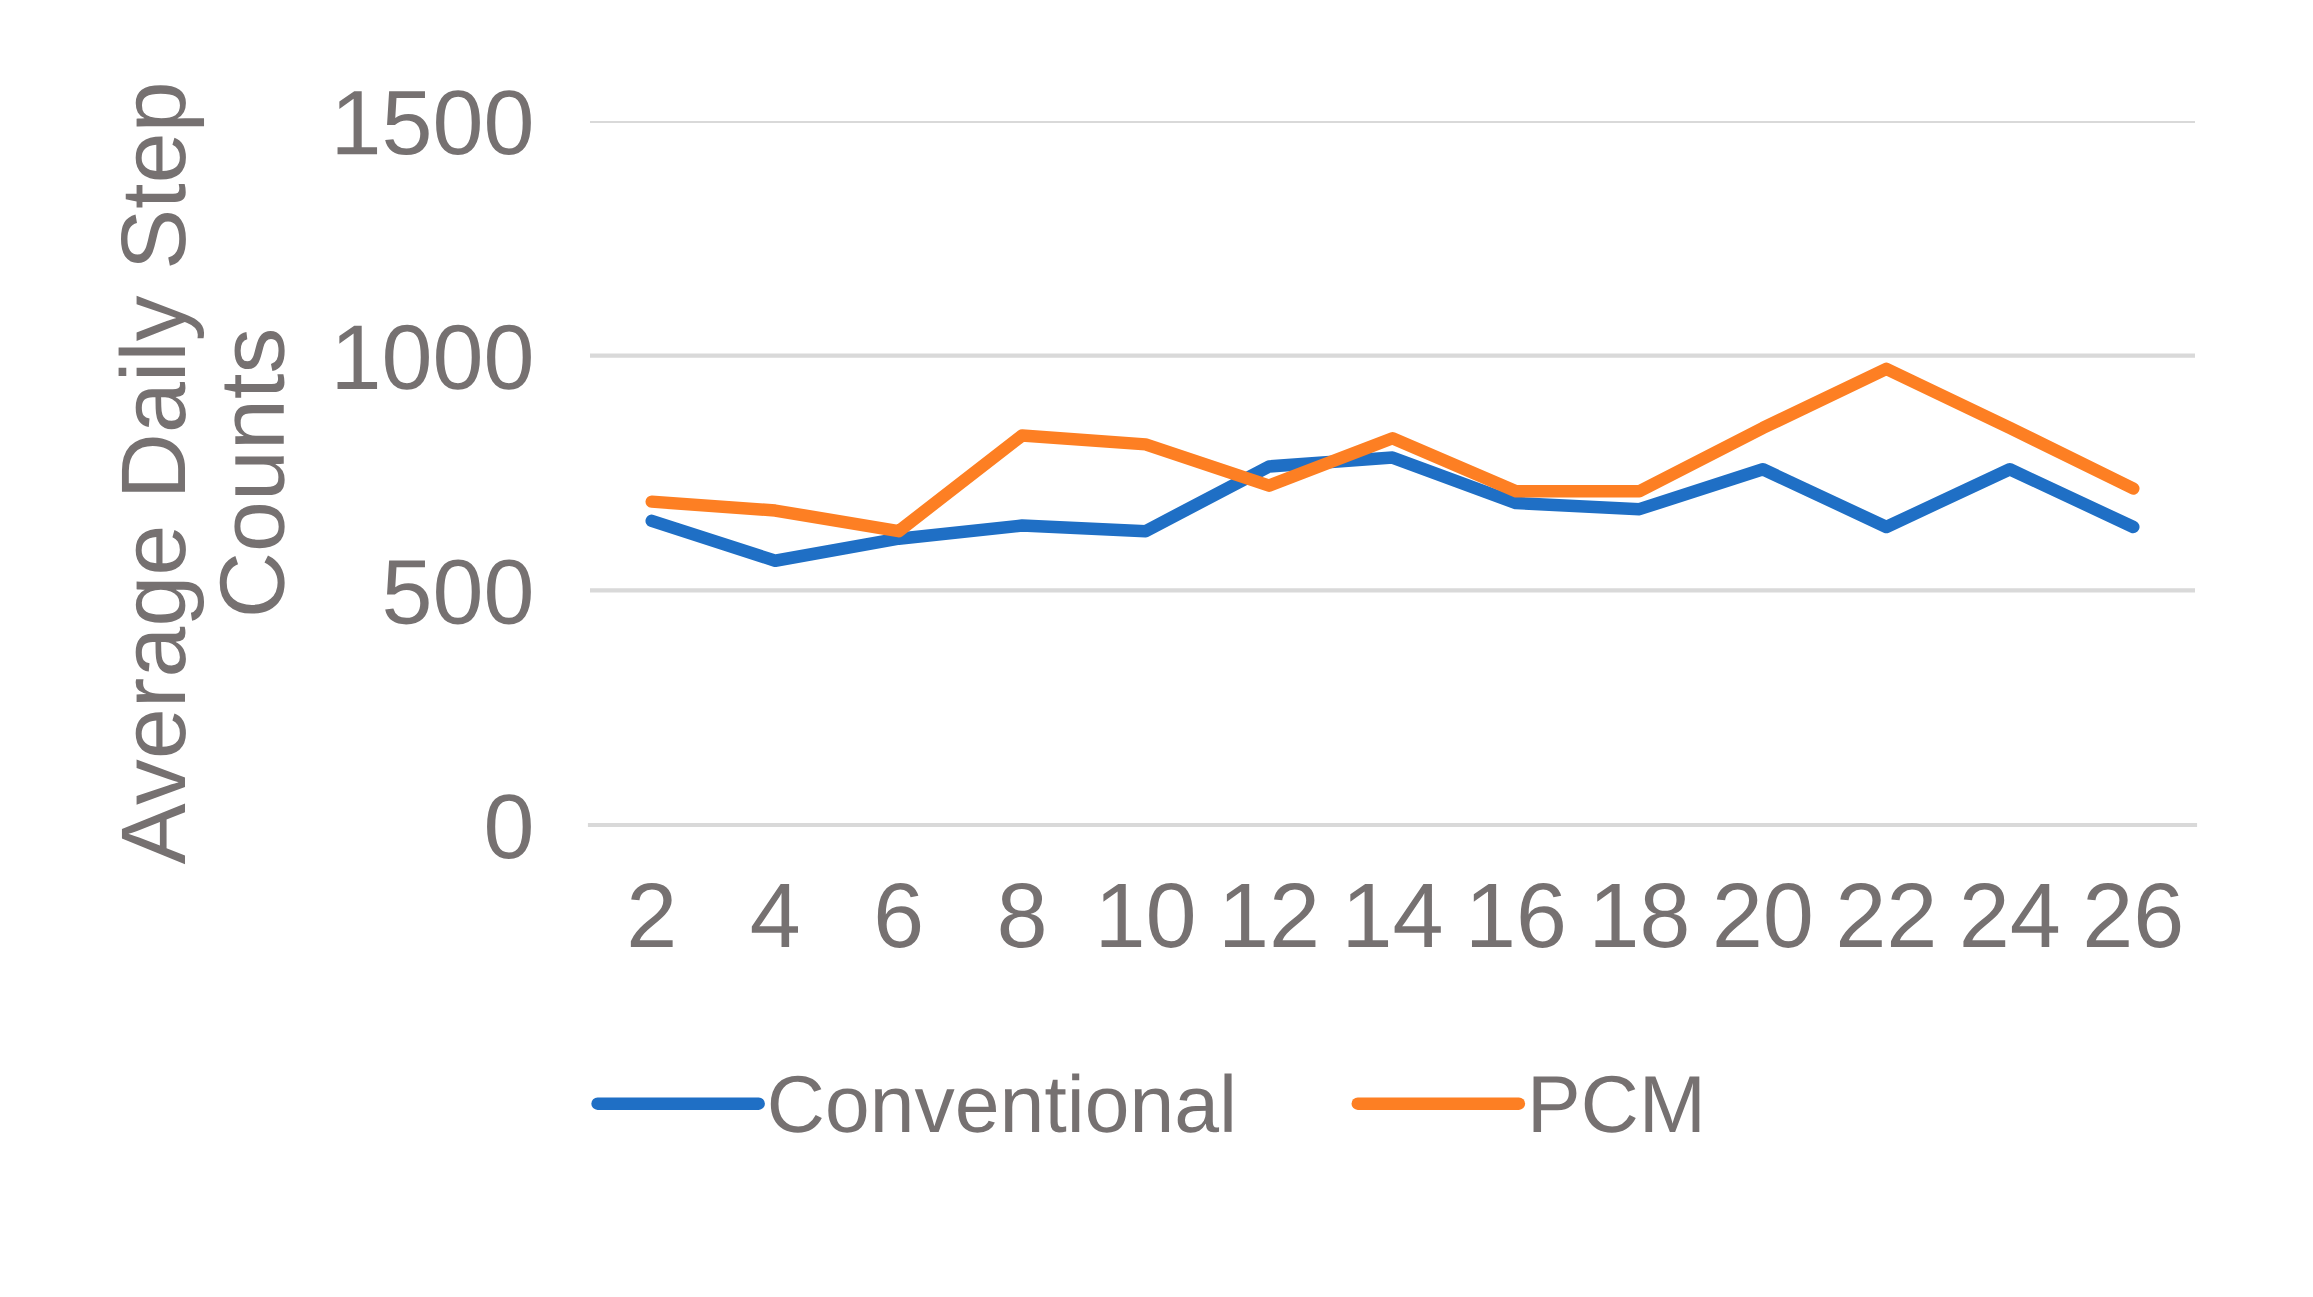  I want to click on legend-label: Conventional, so click(1001, 1103).